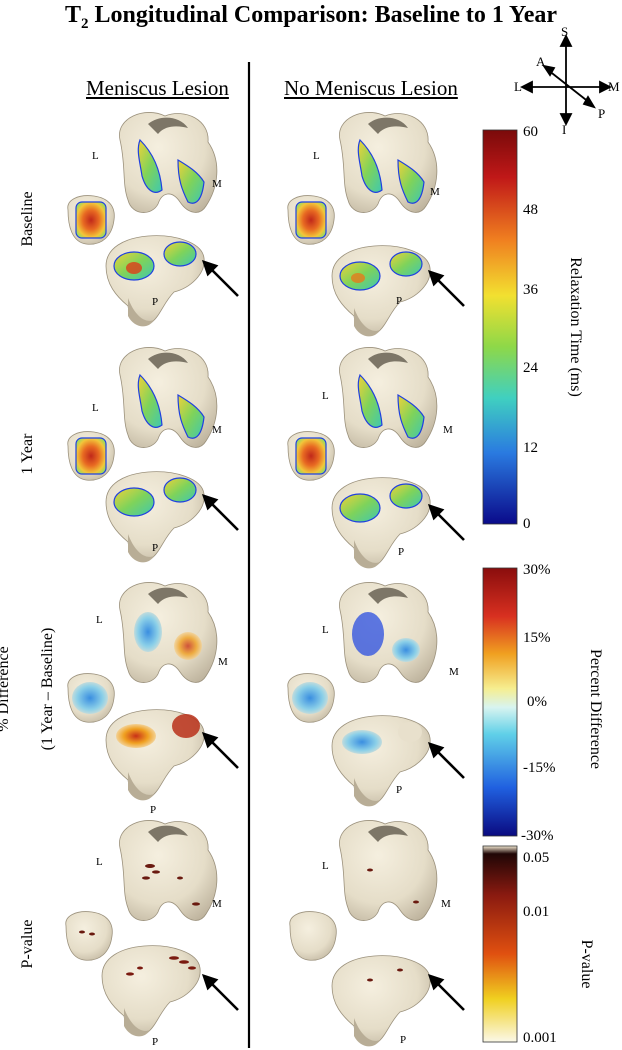 Image resolution: width=622 pixels, height=1050 pixels. Describe the element at coordinates (530, 448) in the screenshot. I see `relaxation-tick: 12` at that location.